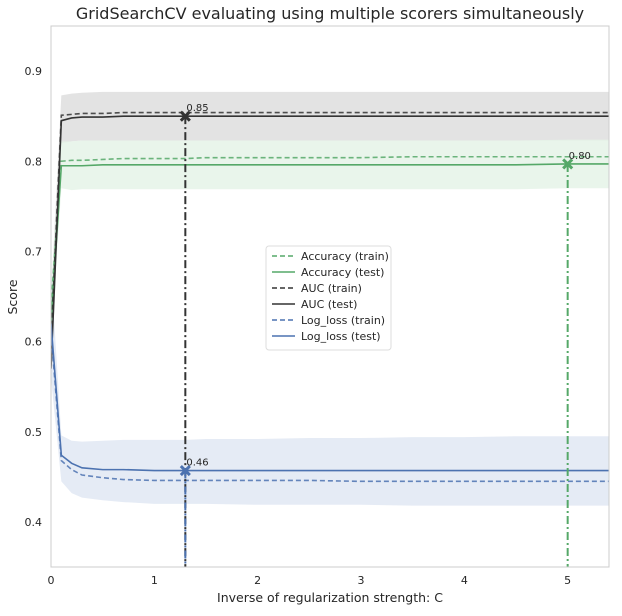  What do you see at coordinates (331, 288) in the screenshot?
I see `legend-label: AUC (train)` at bounding box center [331, 288].